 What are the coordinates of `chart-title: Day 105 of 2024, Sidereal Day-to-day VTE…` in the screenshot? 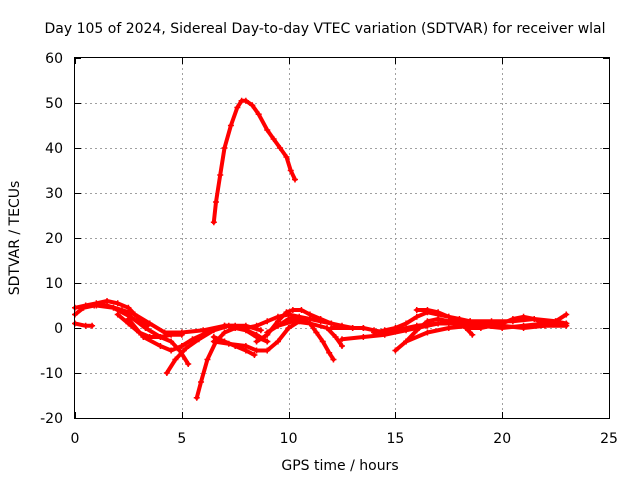 It's located at (324, 29).